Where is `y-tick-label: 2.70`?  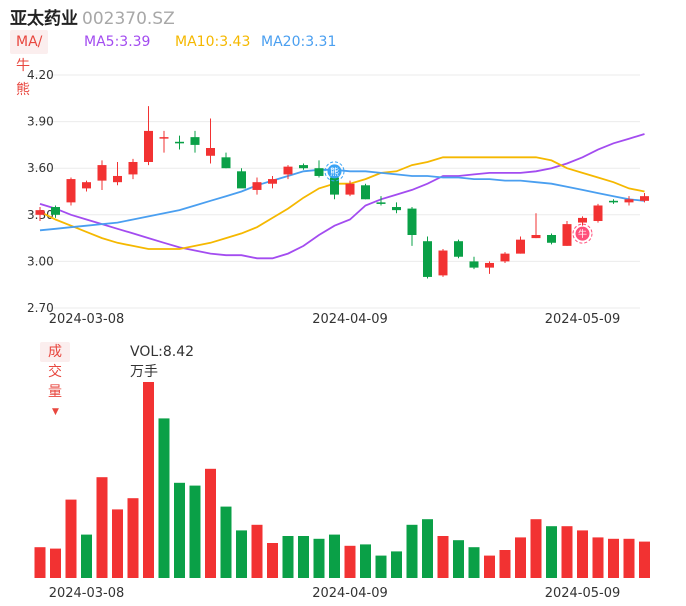 y-tick-label: 2.70 is located at coordinates (40, 308).